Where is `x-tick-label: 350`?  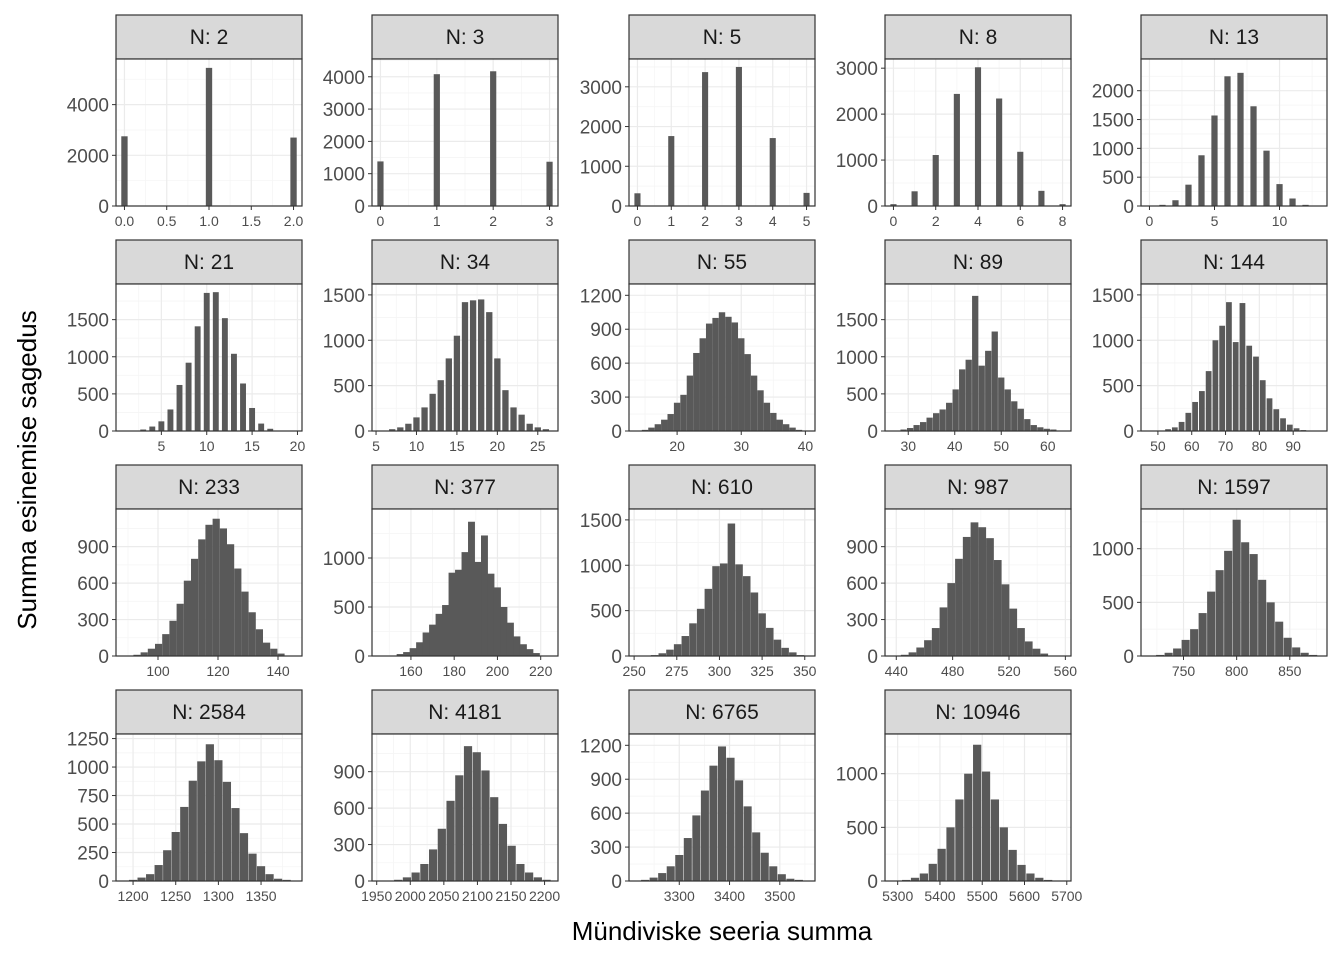 x-tick-label: 350 is located at coordinates (805, 671).